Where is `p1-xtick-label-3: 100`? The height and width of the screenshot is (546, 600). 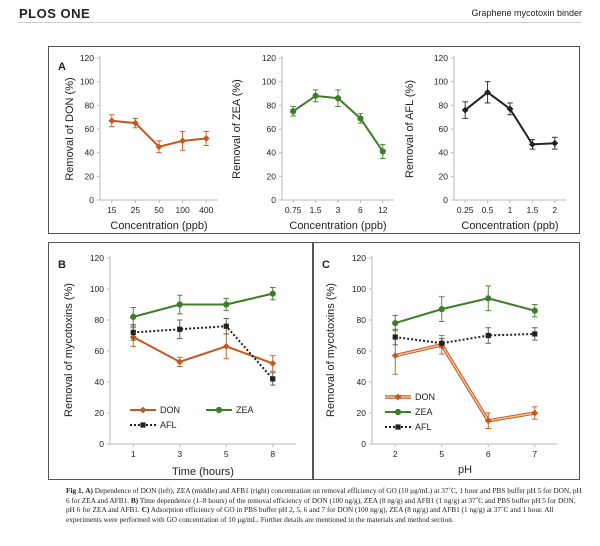 p1-xtick-label-3: 100 is located at coordinates (183, 210).